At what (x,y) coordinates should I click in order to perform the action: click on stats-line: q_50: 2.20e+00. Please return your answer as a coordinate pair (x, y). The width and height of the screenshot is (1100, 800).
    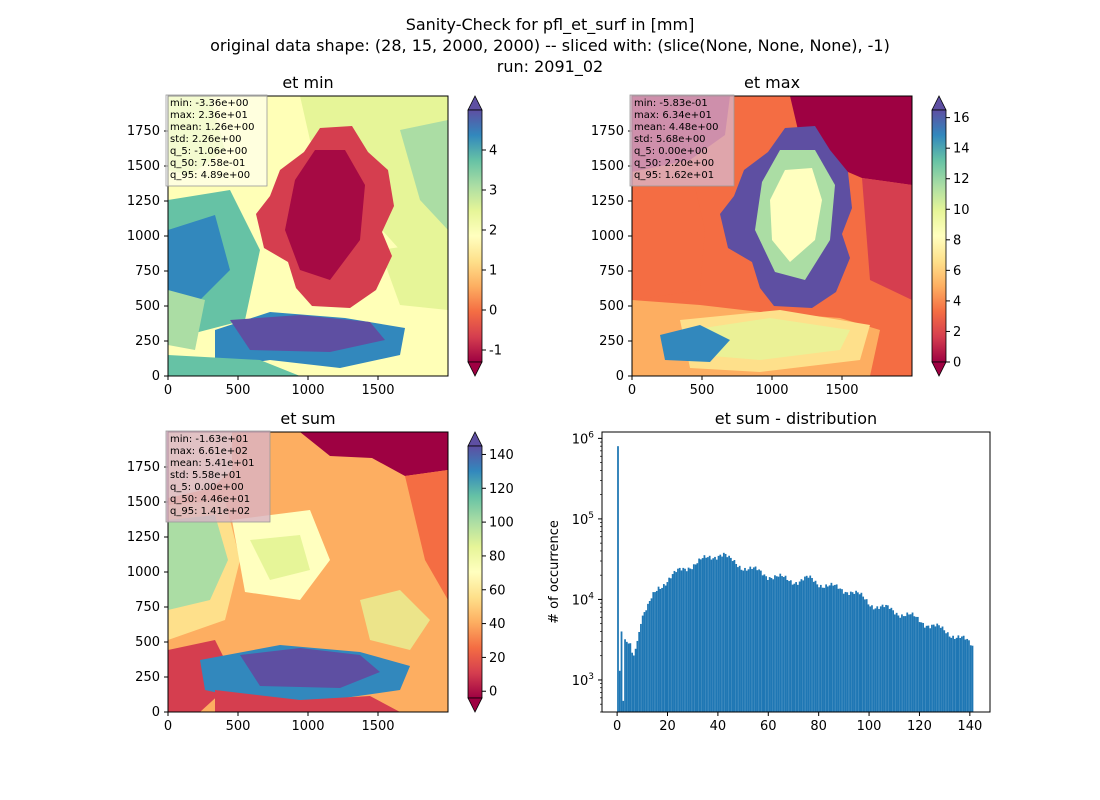
    Looking at the image, I should click on (674, 163).